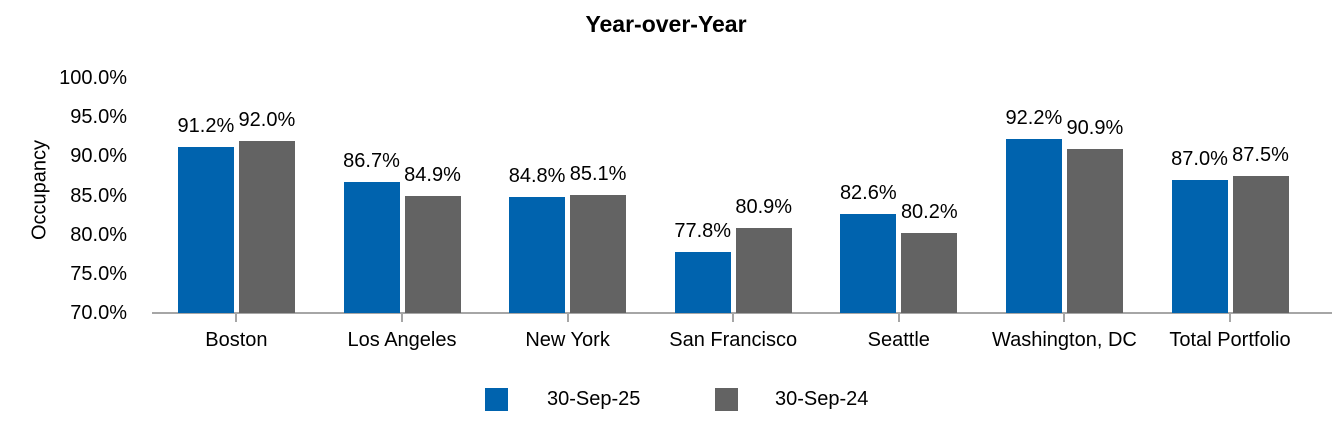 This screenshot has width=1332, height=440. I want to click on category-label: Boston, so click(236, 340).